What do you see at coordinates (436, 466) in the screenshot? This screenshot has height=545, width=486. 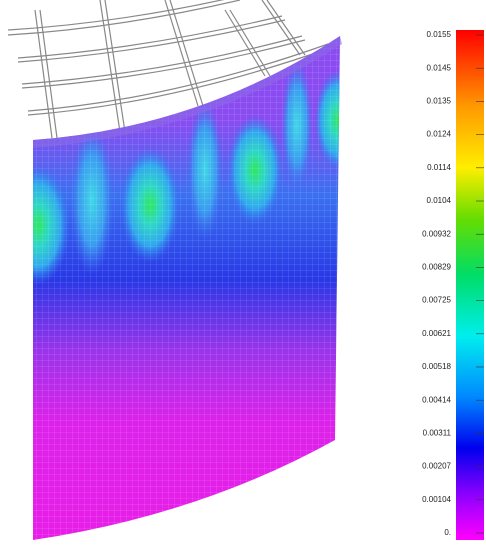 I see `scale-label: 0.00207` at bounding box center [436, 466].